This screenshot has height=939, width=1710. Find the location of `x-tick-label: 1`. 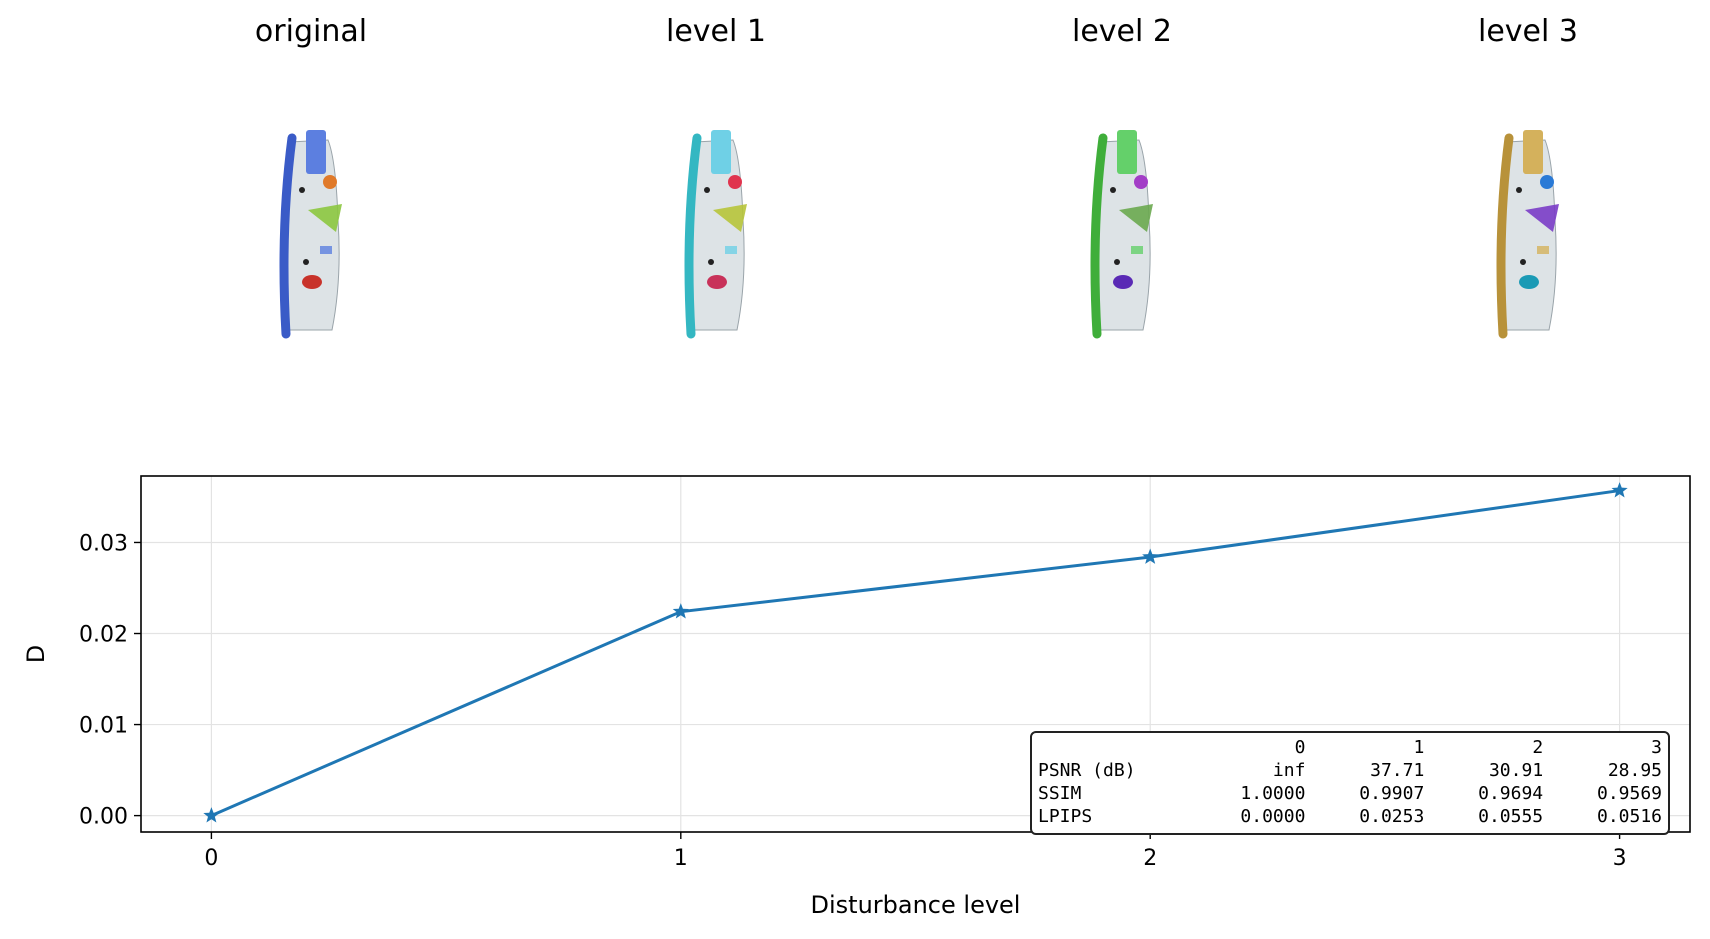

x-tick-label: 1 is located at coordinates (681, 858).